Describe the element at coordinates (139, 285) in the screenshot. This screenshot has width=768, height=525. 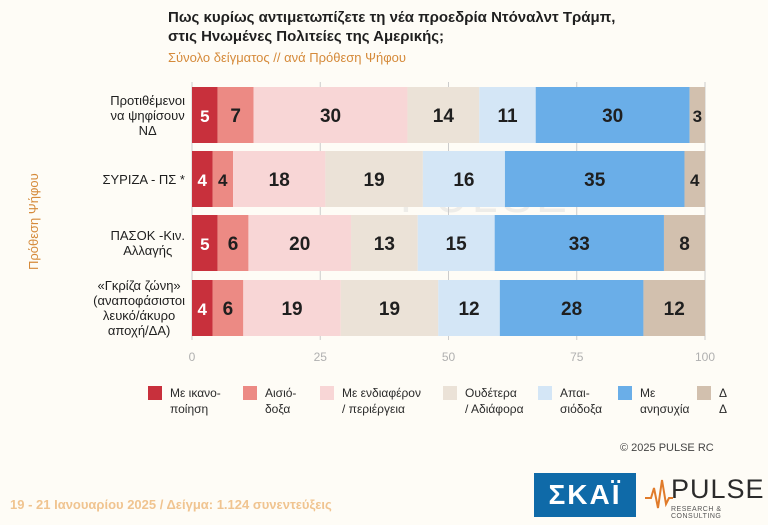
I see `category-label-line: «Γκρίζα ζώνη»` at that location.